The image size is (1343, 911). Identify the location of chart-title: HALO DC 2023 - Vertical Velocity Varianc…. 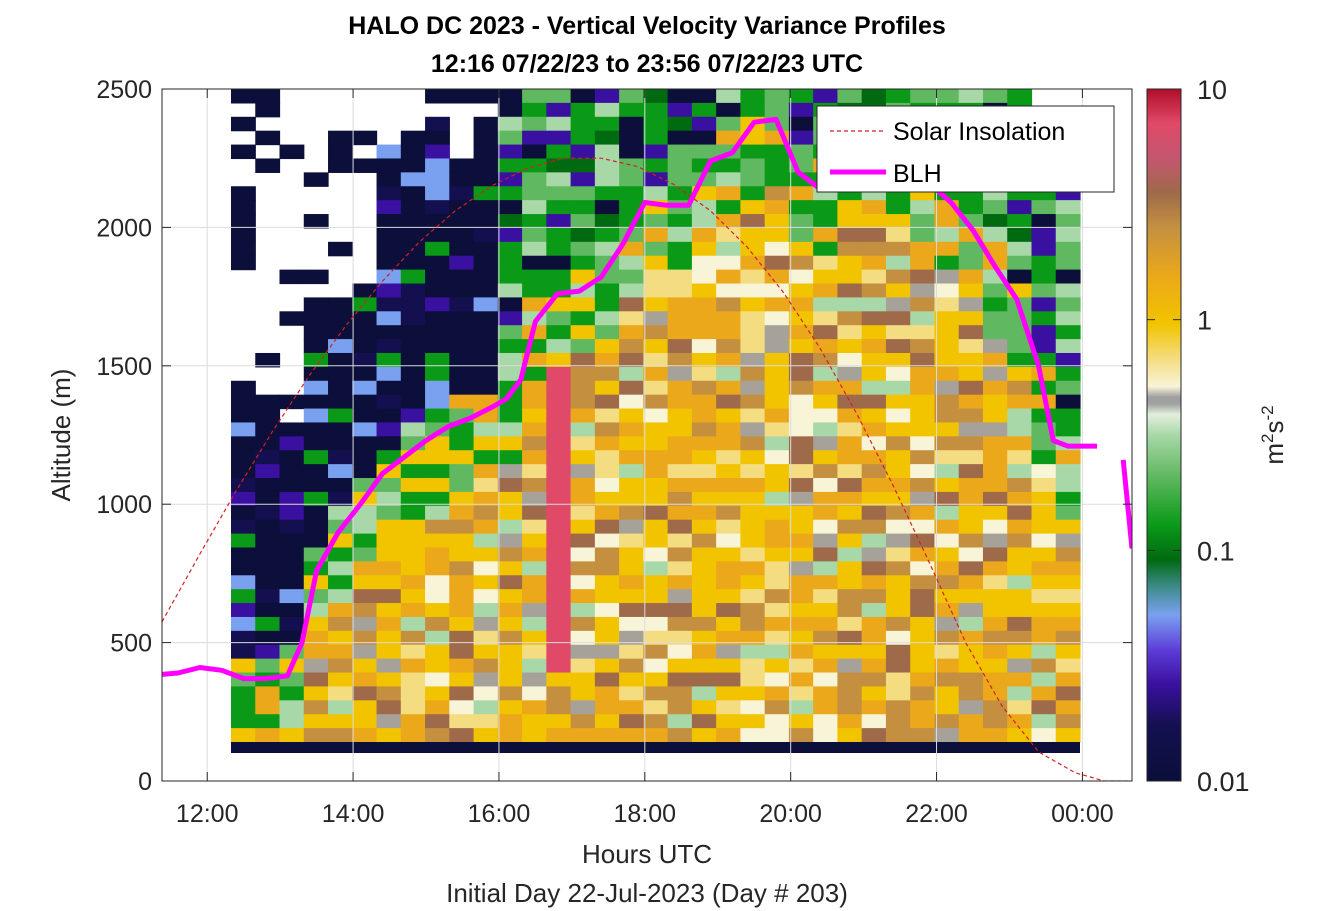
(647, 26).